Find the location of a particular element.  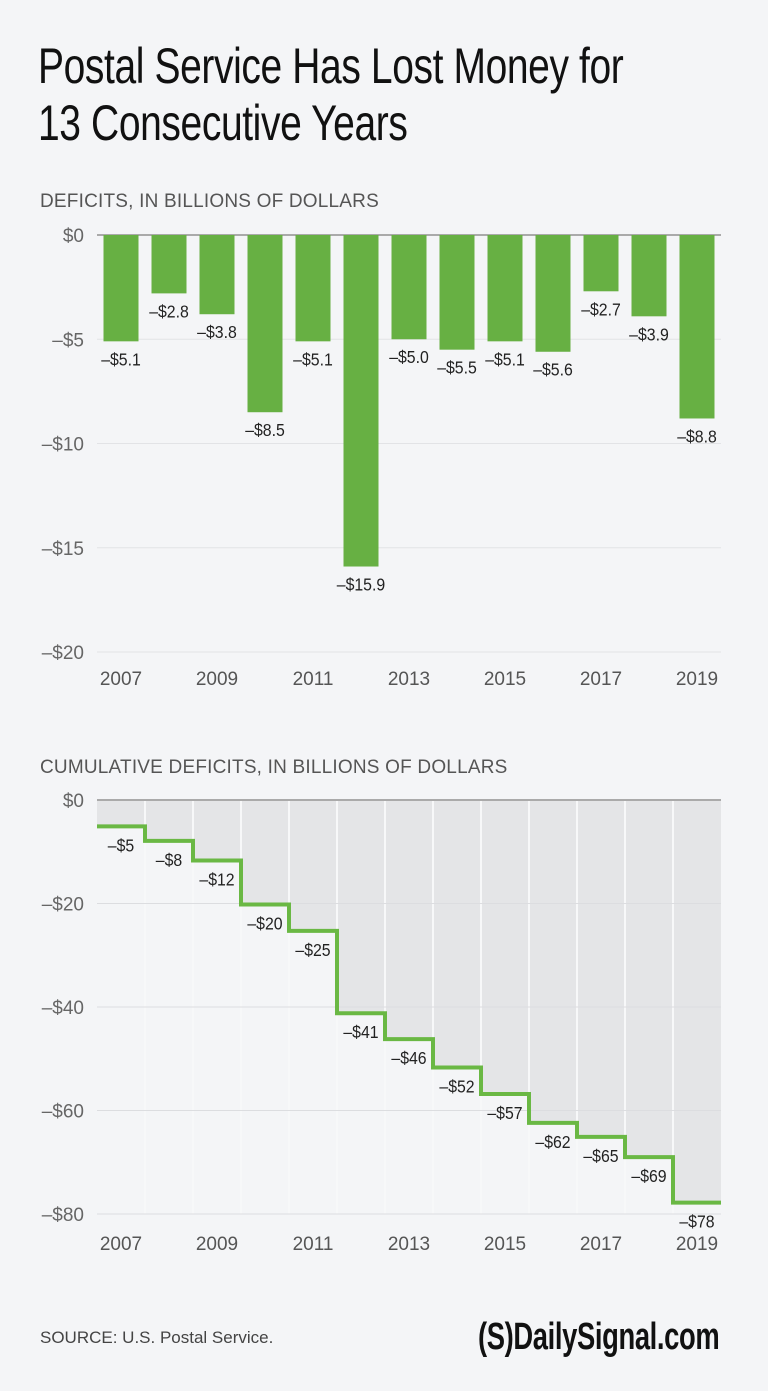

bar-2017 is located at coordinates (601, 263).